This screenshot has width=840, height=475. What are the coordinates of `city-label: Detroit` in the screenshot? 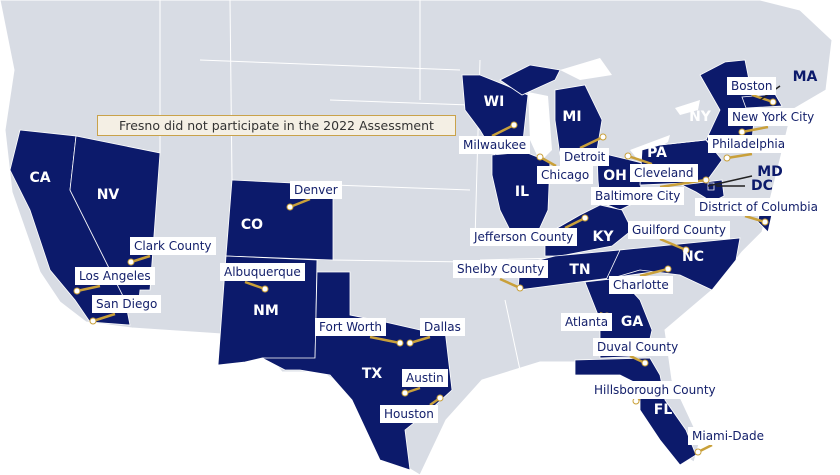 It's located at (585, 157).